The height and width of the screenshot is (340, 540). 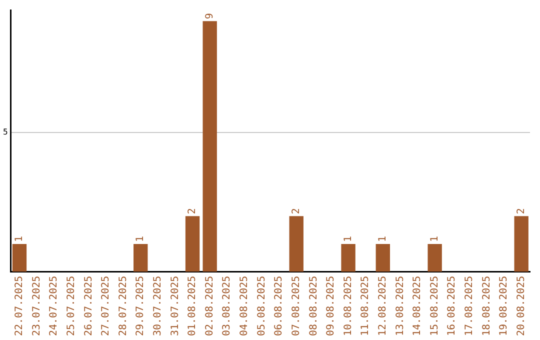 What do you see at coordinates (210, 306) in the screenshot?
I see `x-tick-label: 02.08.2025` at bounding box center [210, 306].